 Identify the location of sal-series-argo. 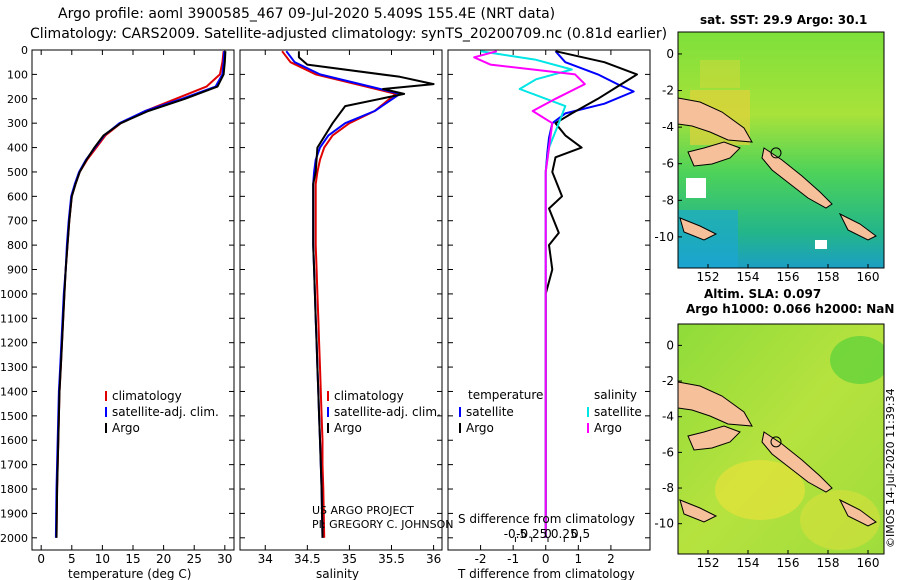
(366, 294).